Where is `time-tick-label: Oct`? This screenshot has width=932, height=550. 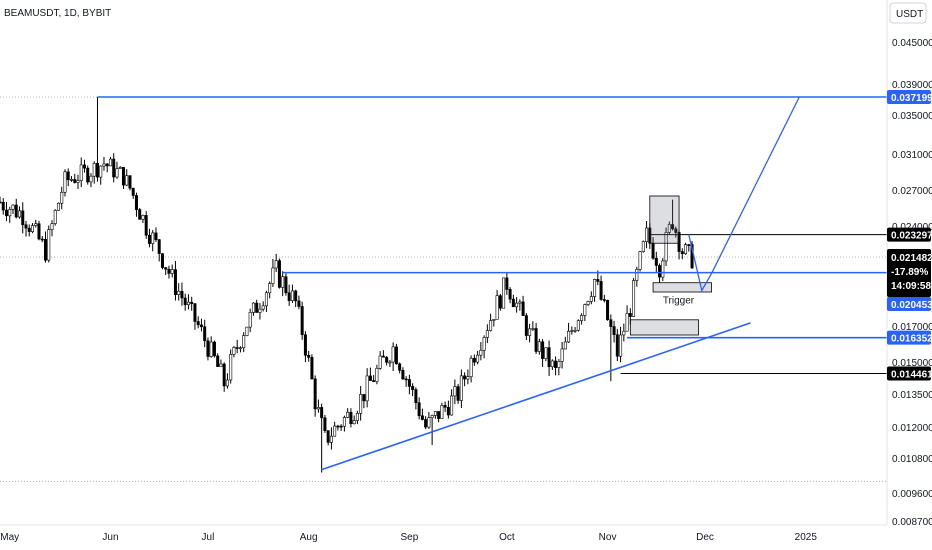 time-tick-label: Oct is located at coordinates (507, 537).